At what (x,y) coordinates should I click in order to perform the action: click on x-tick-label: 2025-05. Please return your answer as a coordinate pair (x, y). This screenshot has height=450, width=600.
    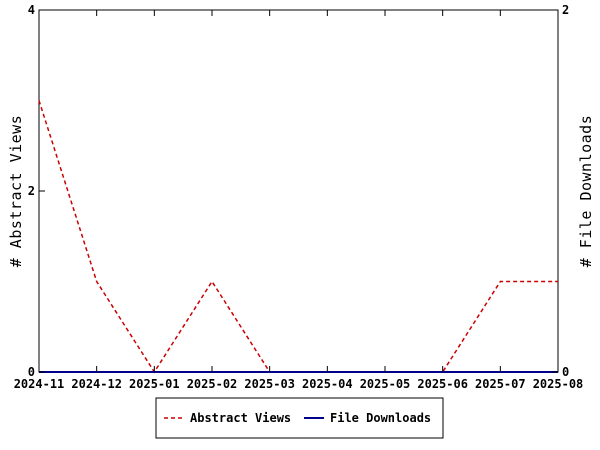
    Looking at the image, I should click on (385, 384).